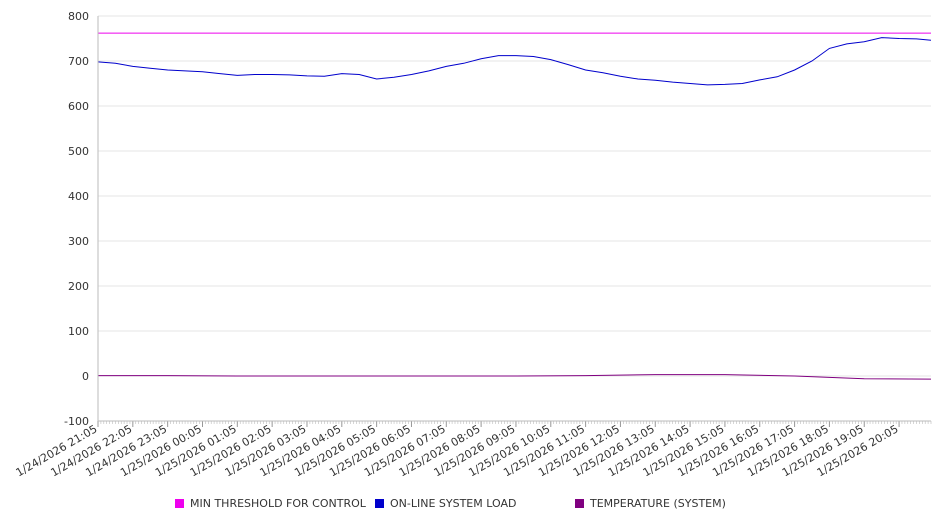 This screenshot has width=946, height=526. I want to click on legend-label-system-load: ON-LINE SYSTEM LOAD, so click(453, 503).